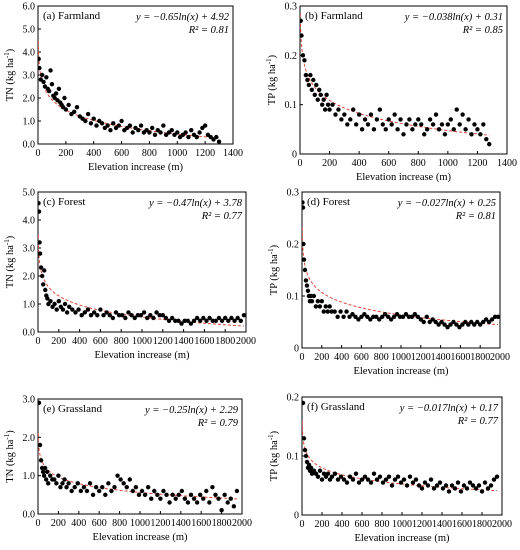 This screenshot has width=520, height=550. Describe the element at coordinates (273, 269) in the screenshot. I see `y-axis-label: TP (kg ha-1)` at that location.